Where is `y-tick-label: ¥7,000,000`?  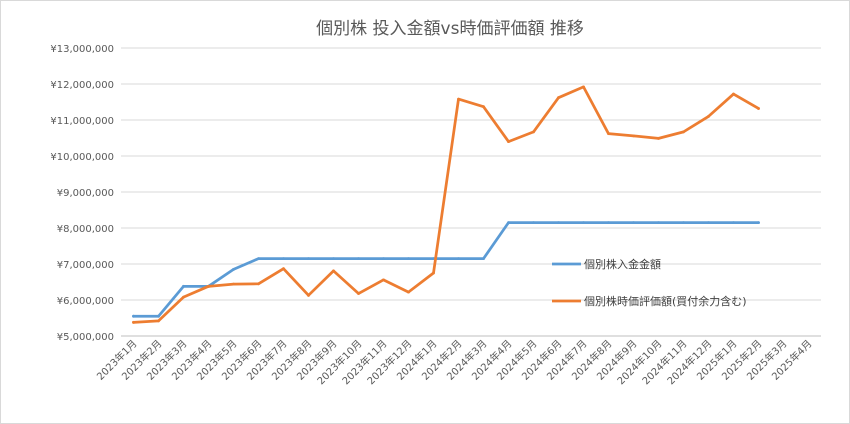 y-tick-label: ¥7,000,000 is located at coordinates (85, 265).